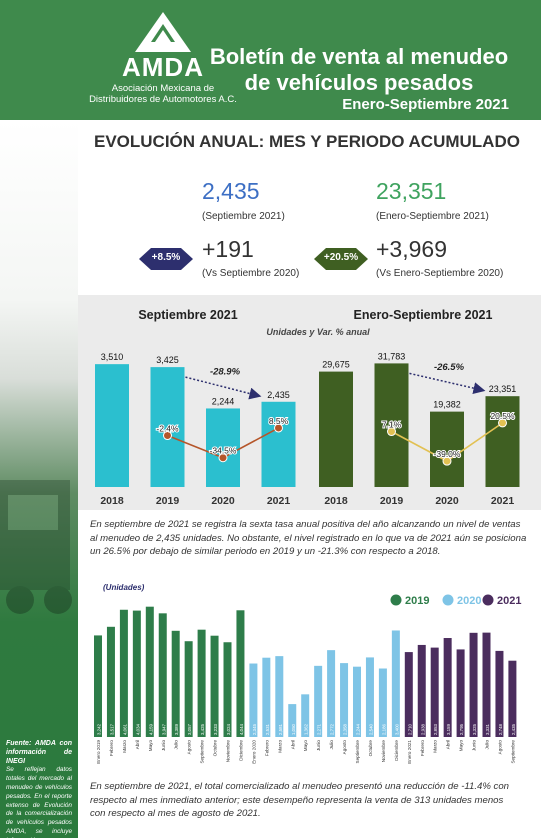  What do you see at coordinates (392, 501) in the screenshot?
I see `annual-tick-label: 2019` at bounding box center [392, 501].